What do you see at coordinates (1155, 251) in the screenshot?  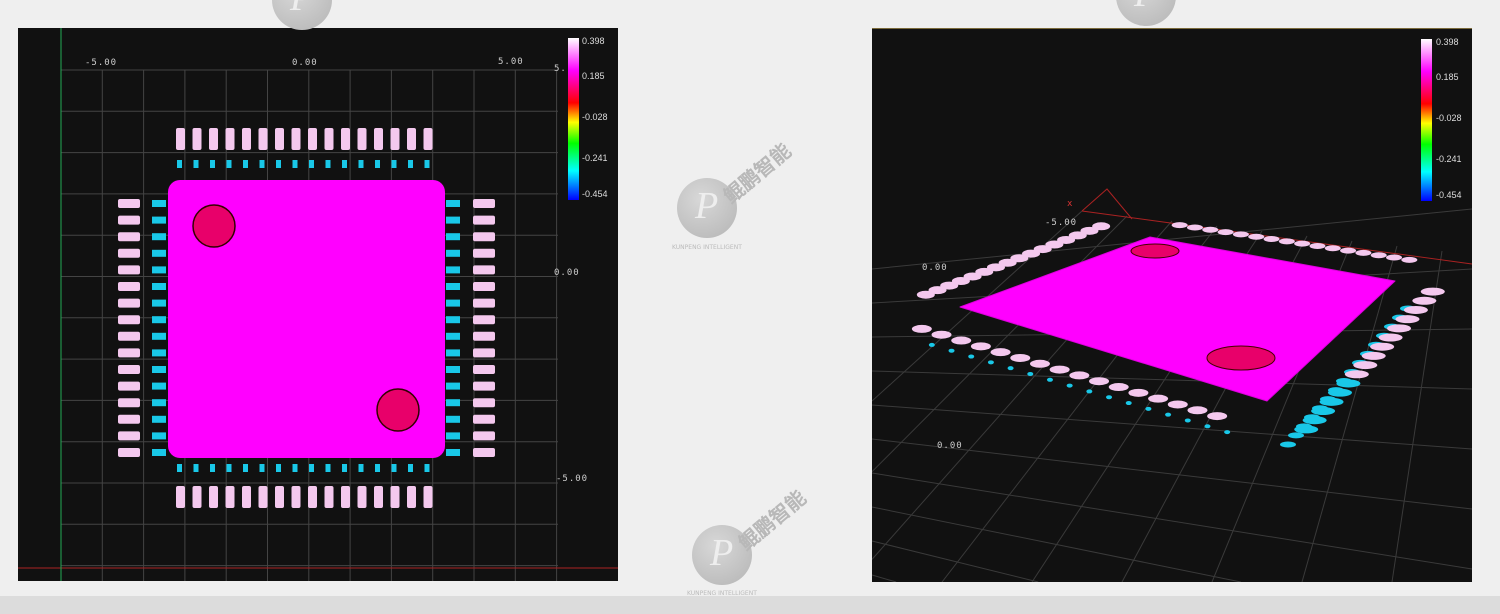 I see `fiducial-mark` at bounding box center [1155, 251].